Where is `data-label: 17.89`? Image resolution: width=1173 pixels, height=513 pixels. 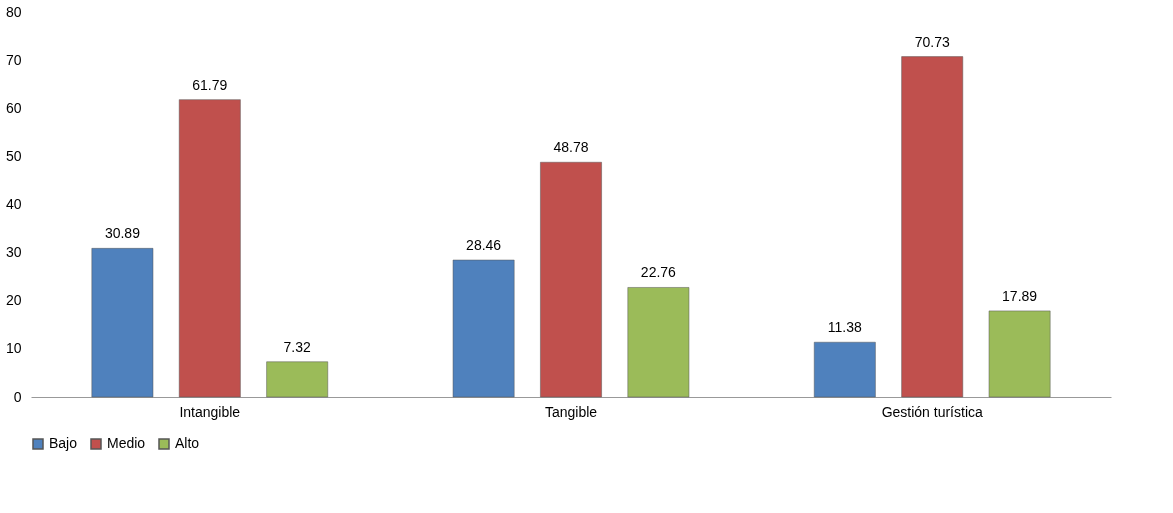 data-label: 17.89 is located at coordinates (1020, 295).